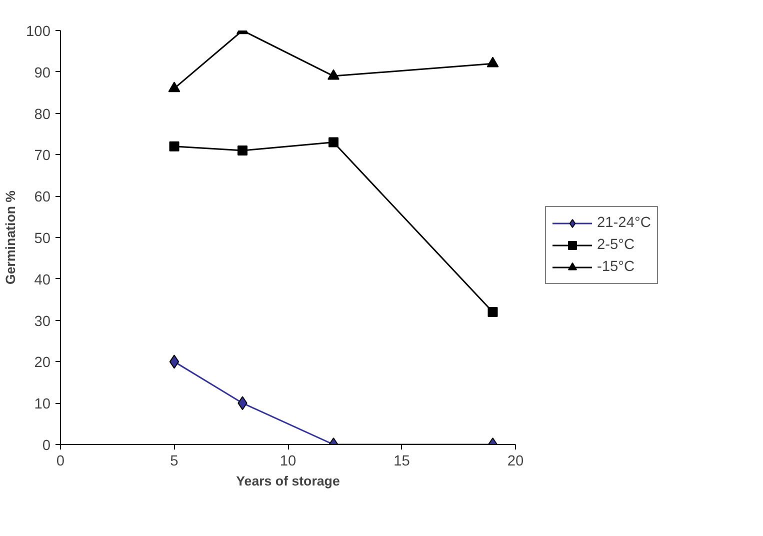 Image resolution: width=763 pixels, height=536 pixels. What do you see at coordinates (42, 322) in the screenshot?
I see `y-tick-label: 30` at bounding box center [42, 322].